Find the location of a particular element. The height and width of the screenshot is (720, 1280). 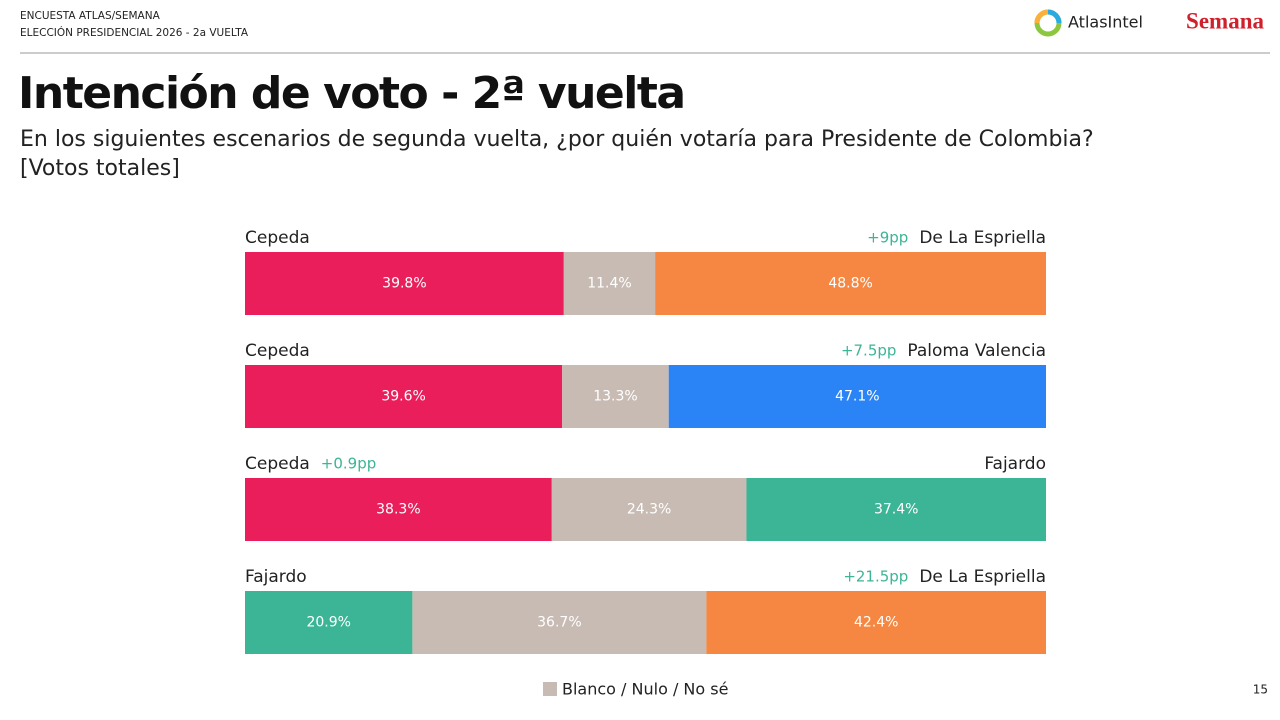

value-label: 38.3% is located at coordinates (398, 510).